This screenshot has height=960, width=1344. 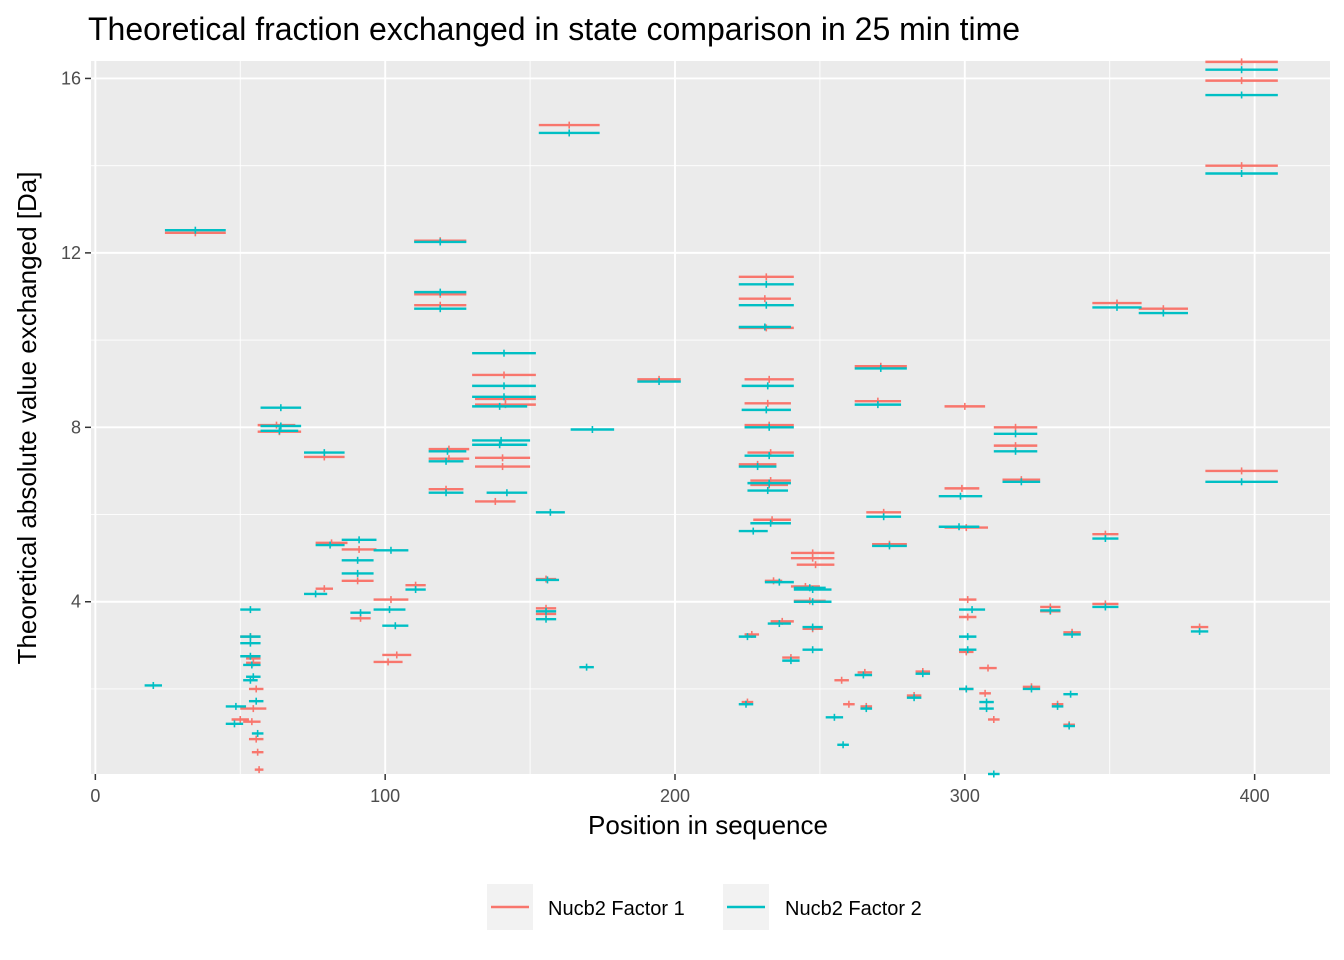 I want to click on legend: Nucb2 Factor 1 Nucb2 Factor 2, so click(x=704, y=907).